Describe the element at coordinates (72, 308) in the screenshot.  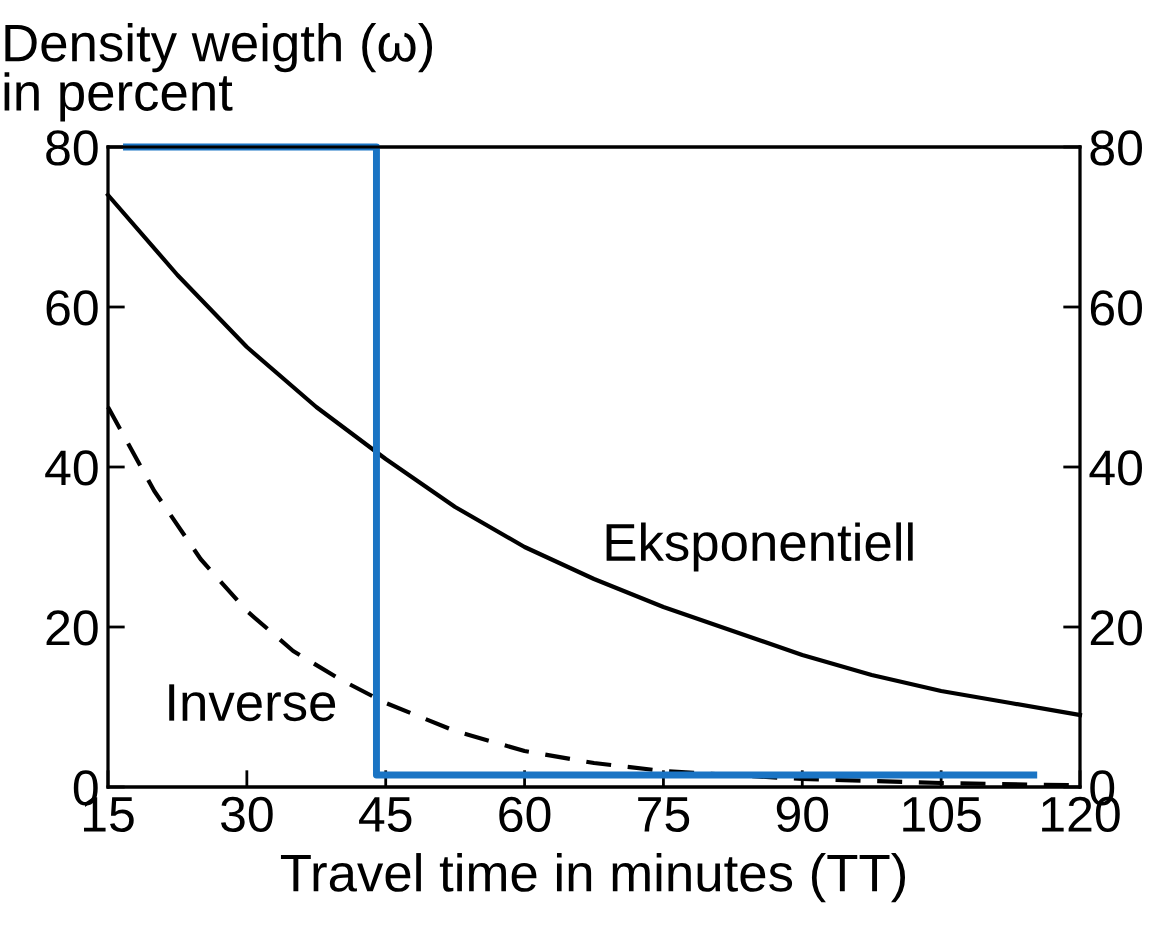
I see `y-tick-label: 60` at that location.